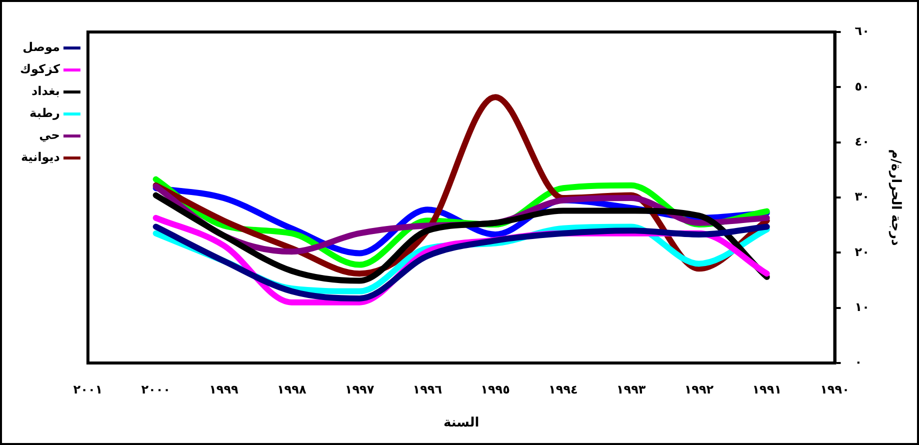  What do you see at coordinates (767, 389) in the screenshot?
I see `x-tick-label: ١٩٩١` at bounding box center [767, 389].